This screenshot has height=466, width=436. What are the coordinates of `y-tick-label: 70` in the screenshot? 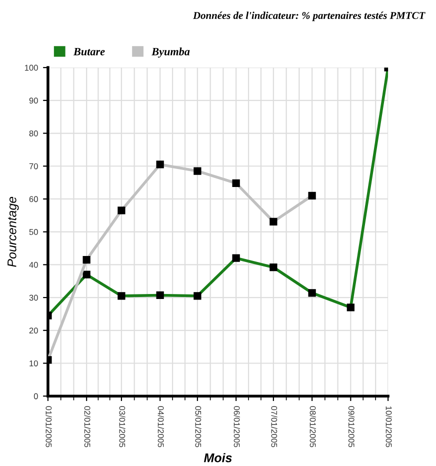 It's located at (33, 166).